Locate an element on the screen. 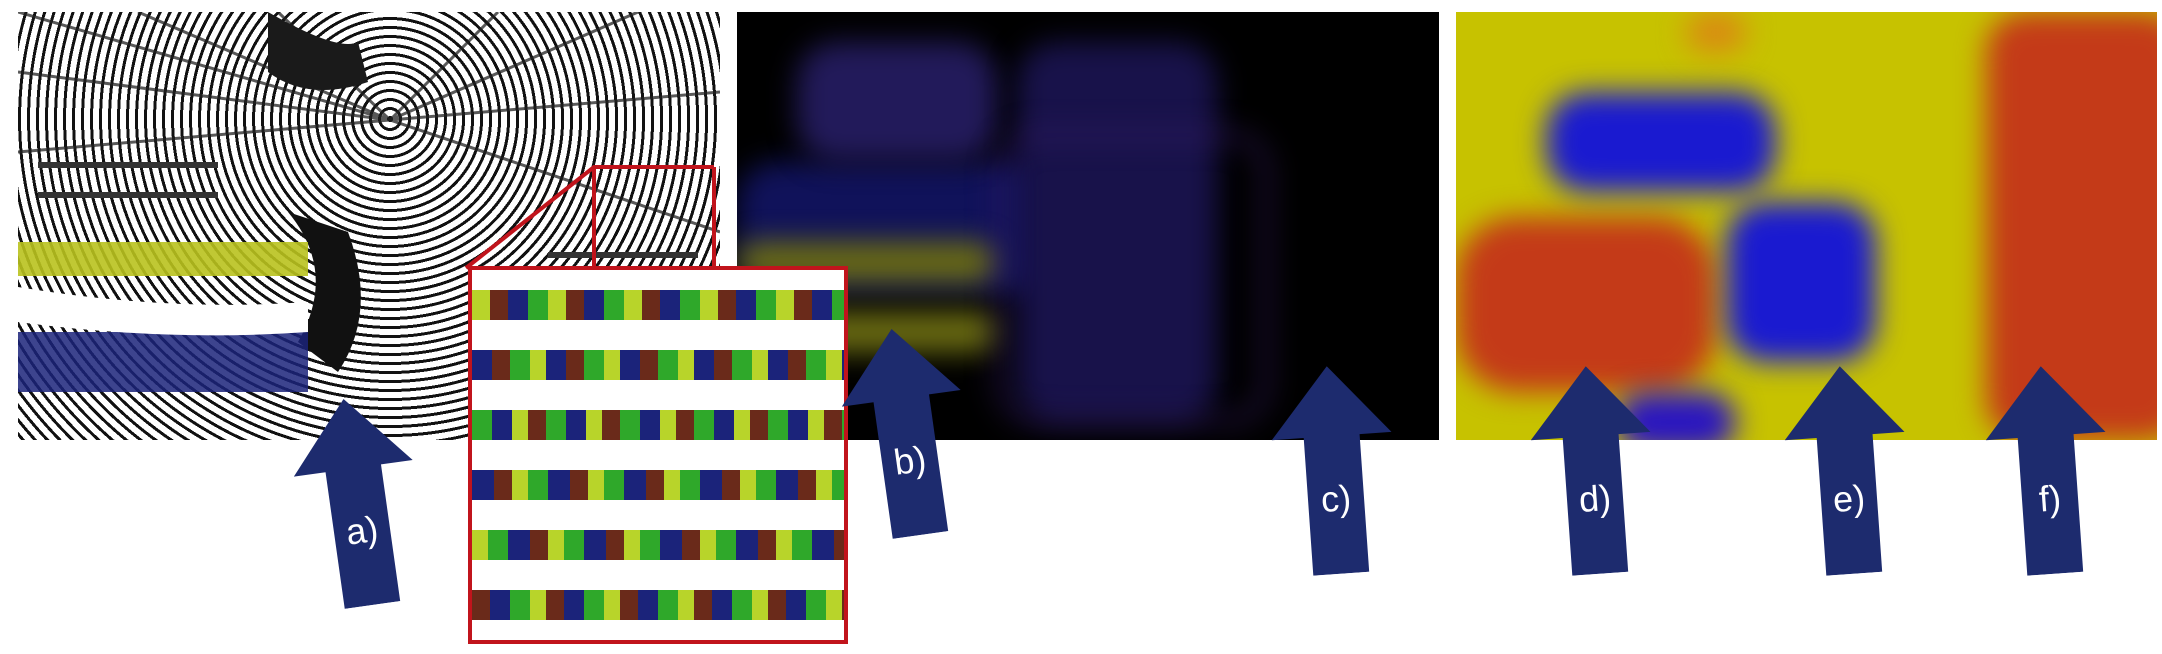 The width and height of the screenshot is (2162, 654). label-c: c) is located at coordinates (1336, 498).